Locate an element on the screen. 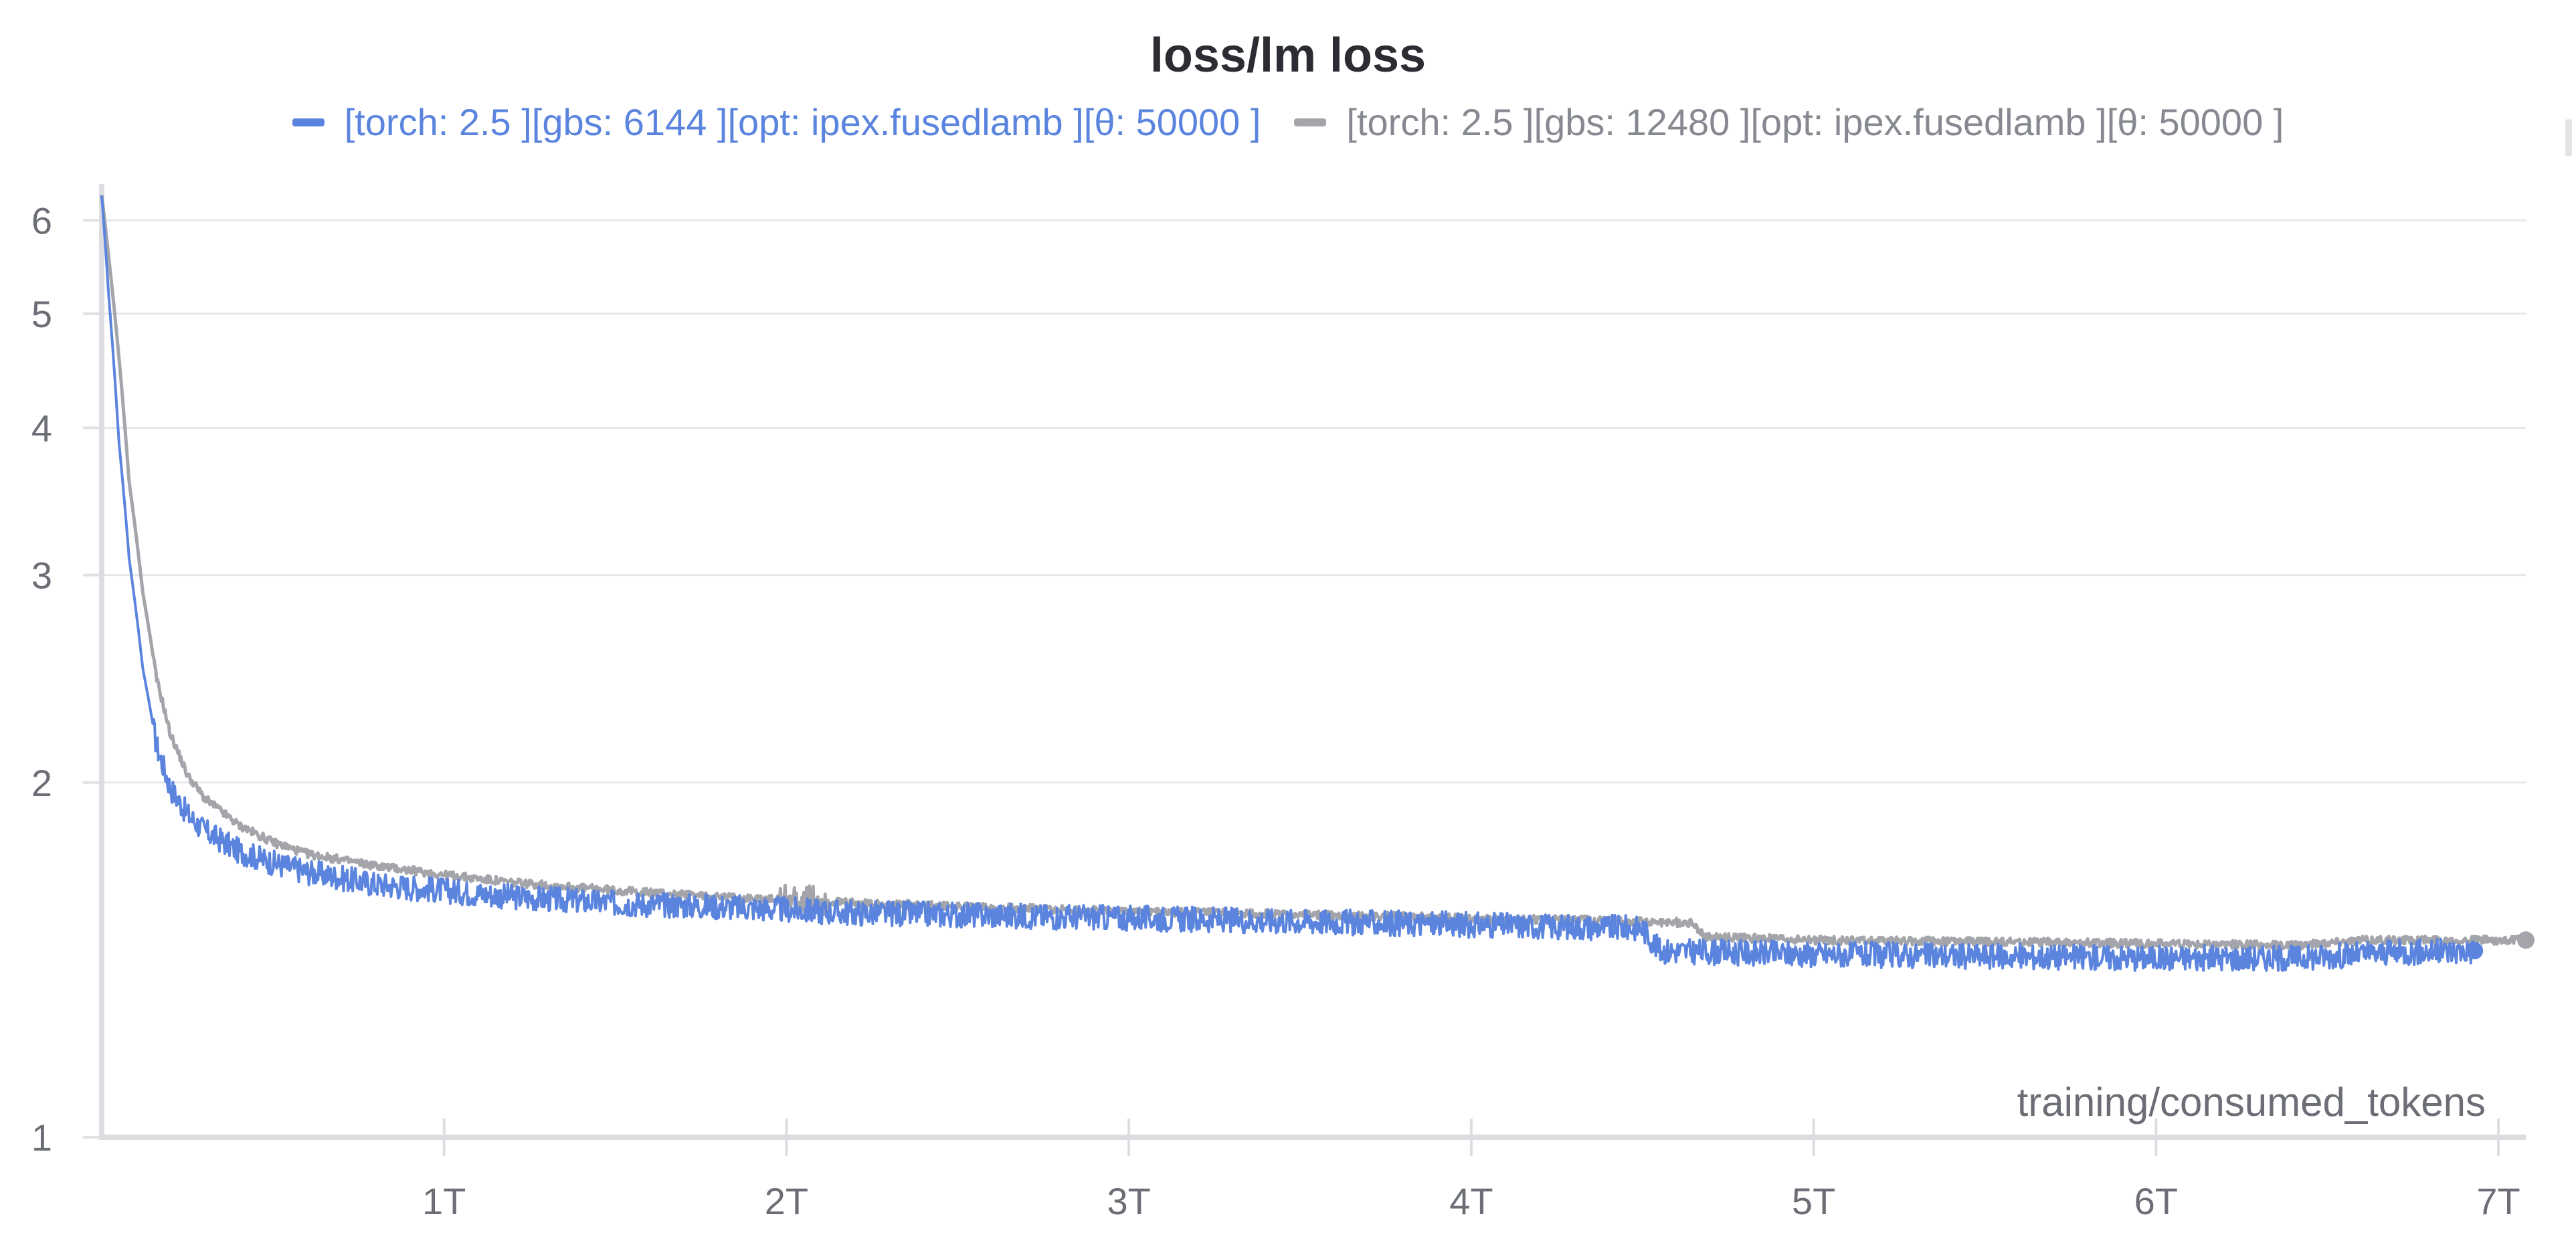 Image resolution: width=2576 pixels, height=1259 pixels. x-tick-label: 3T is located at coordinates (1128, 1201).